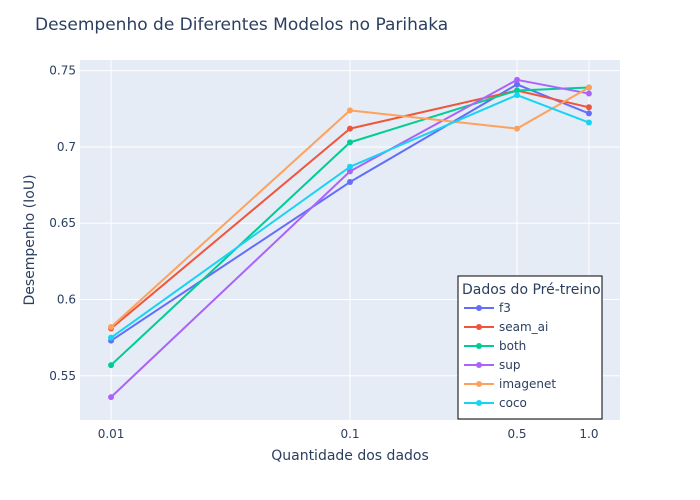  Describe the element at coordinates (487, 308) in the screenshot. I see `legend-item-f3: f3` at that location.